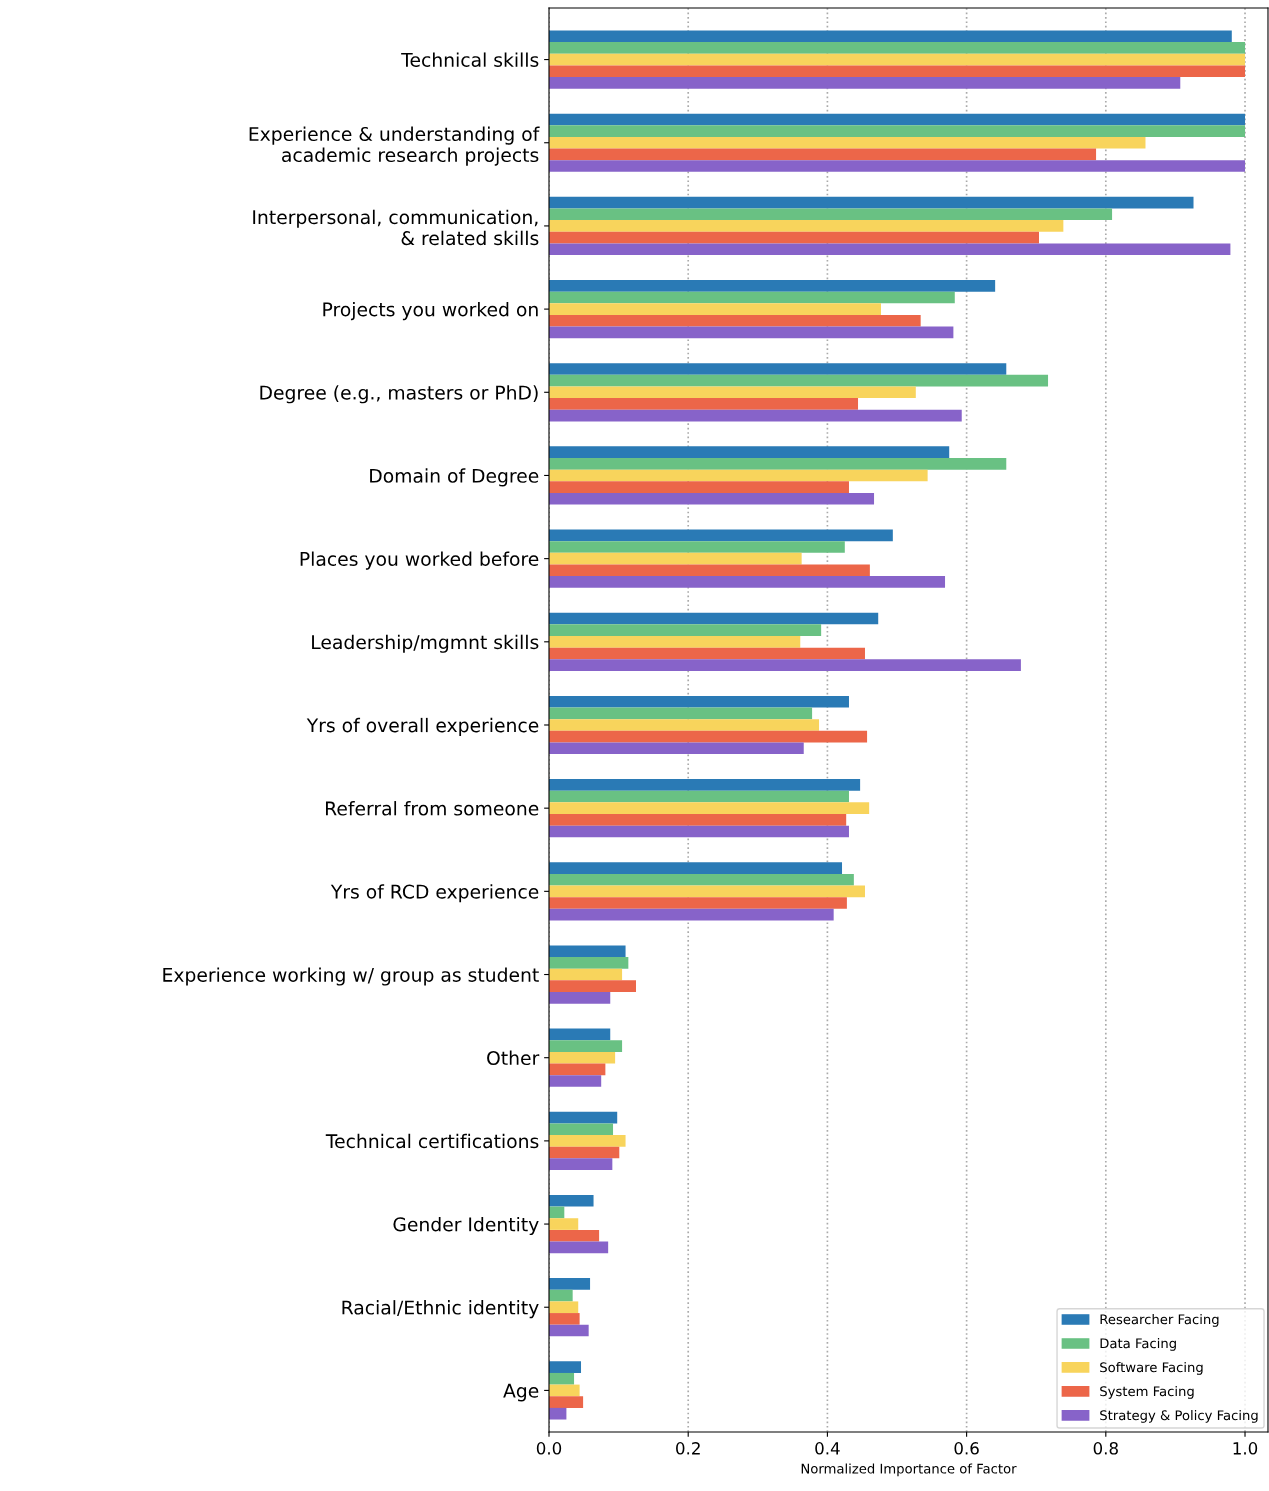 The image size is (1269, 1491). I want to click on y-tick-label: Domain of Degree, so click(454, 477).